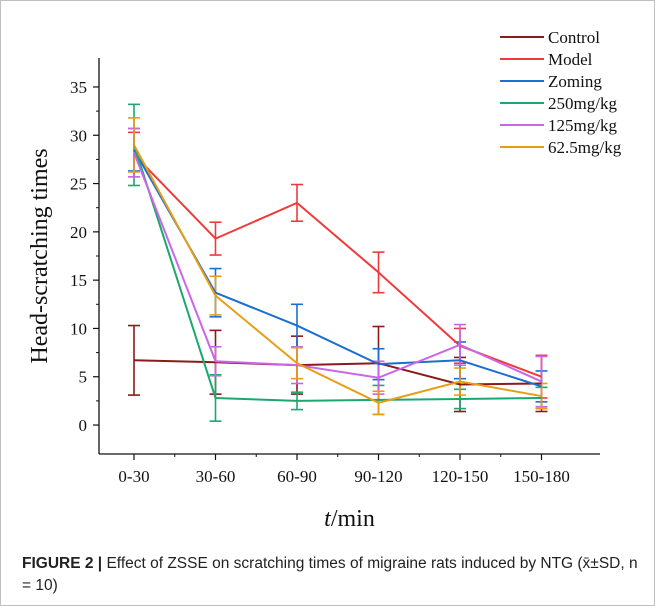 Image resolution: width=655 pixels, height=606 pixels. Describe the element at coordinates (40, 255) in the screenshot. I see `y-axis-title: Head-scratching times` at that location.